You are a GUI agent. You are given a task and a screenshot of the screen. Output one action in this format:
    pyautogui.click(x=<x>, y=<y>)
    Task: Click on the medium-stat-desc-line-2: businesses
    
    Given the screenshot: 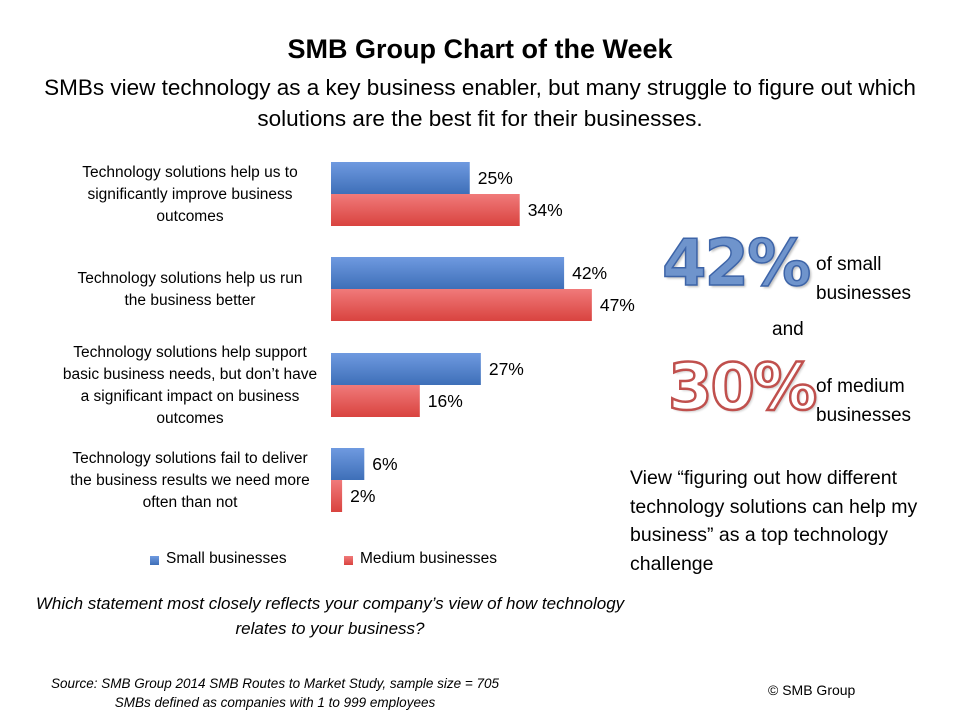 What is the action you would take?
    pyautogui.click(x=864, y=415)
    